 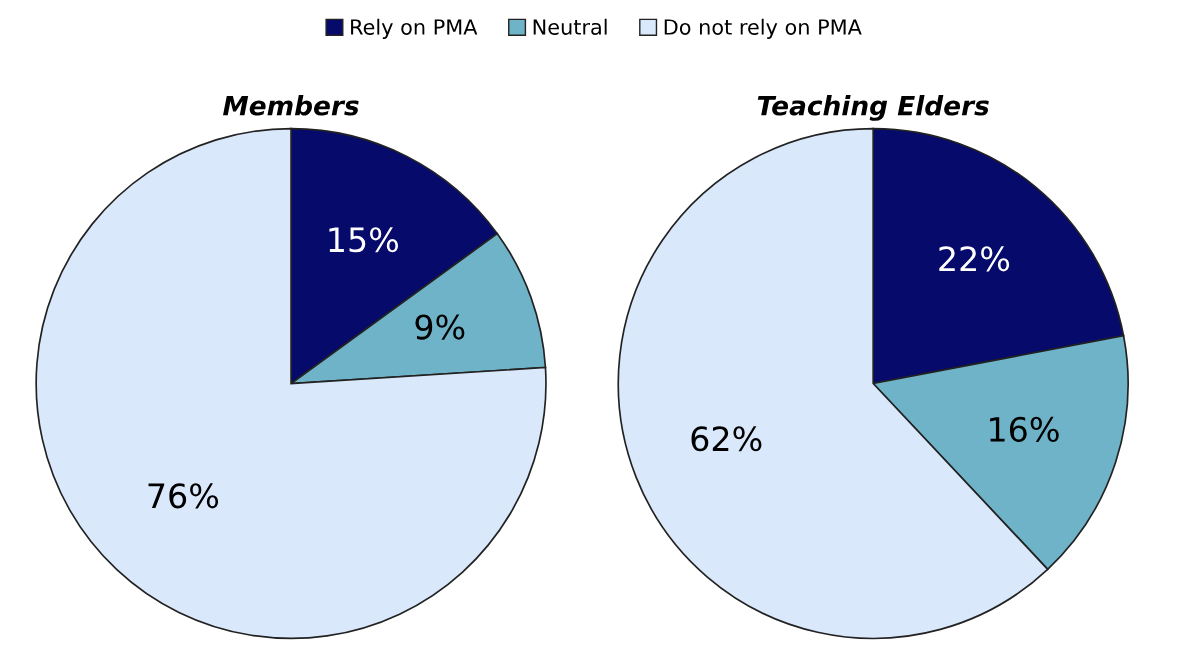 I want to click on chart-title: Teaching Elders, so click(x=873, y=108).